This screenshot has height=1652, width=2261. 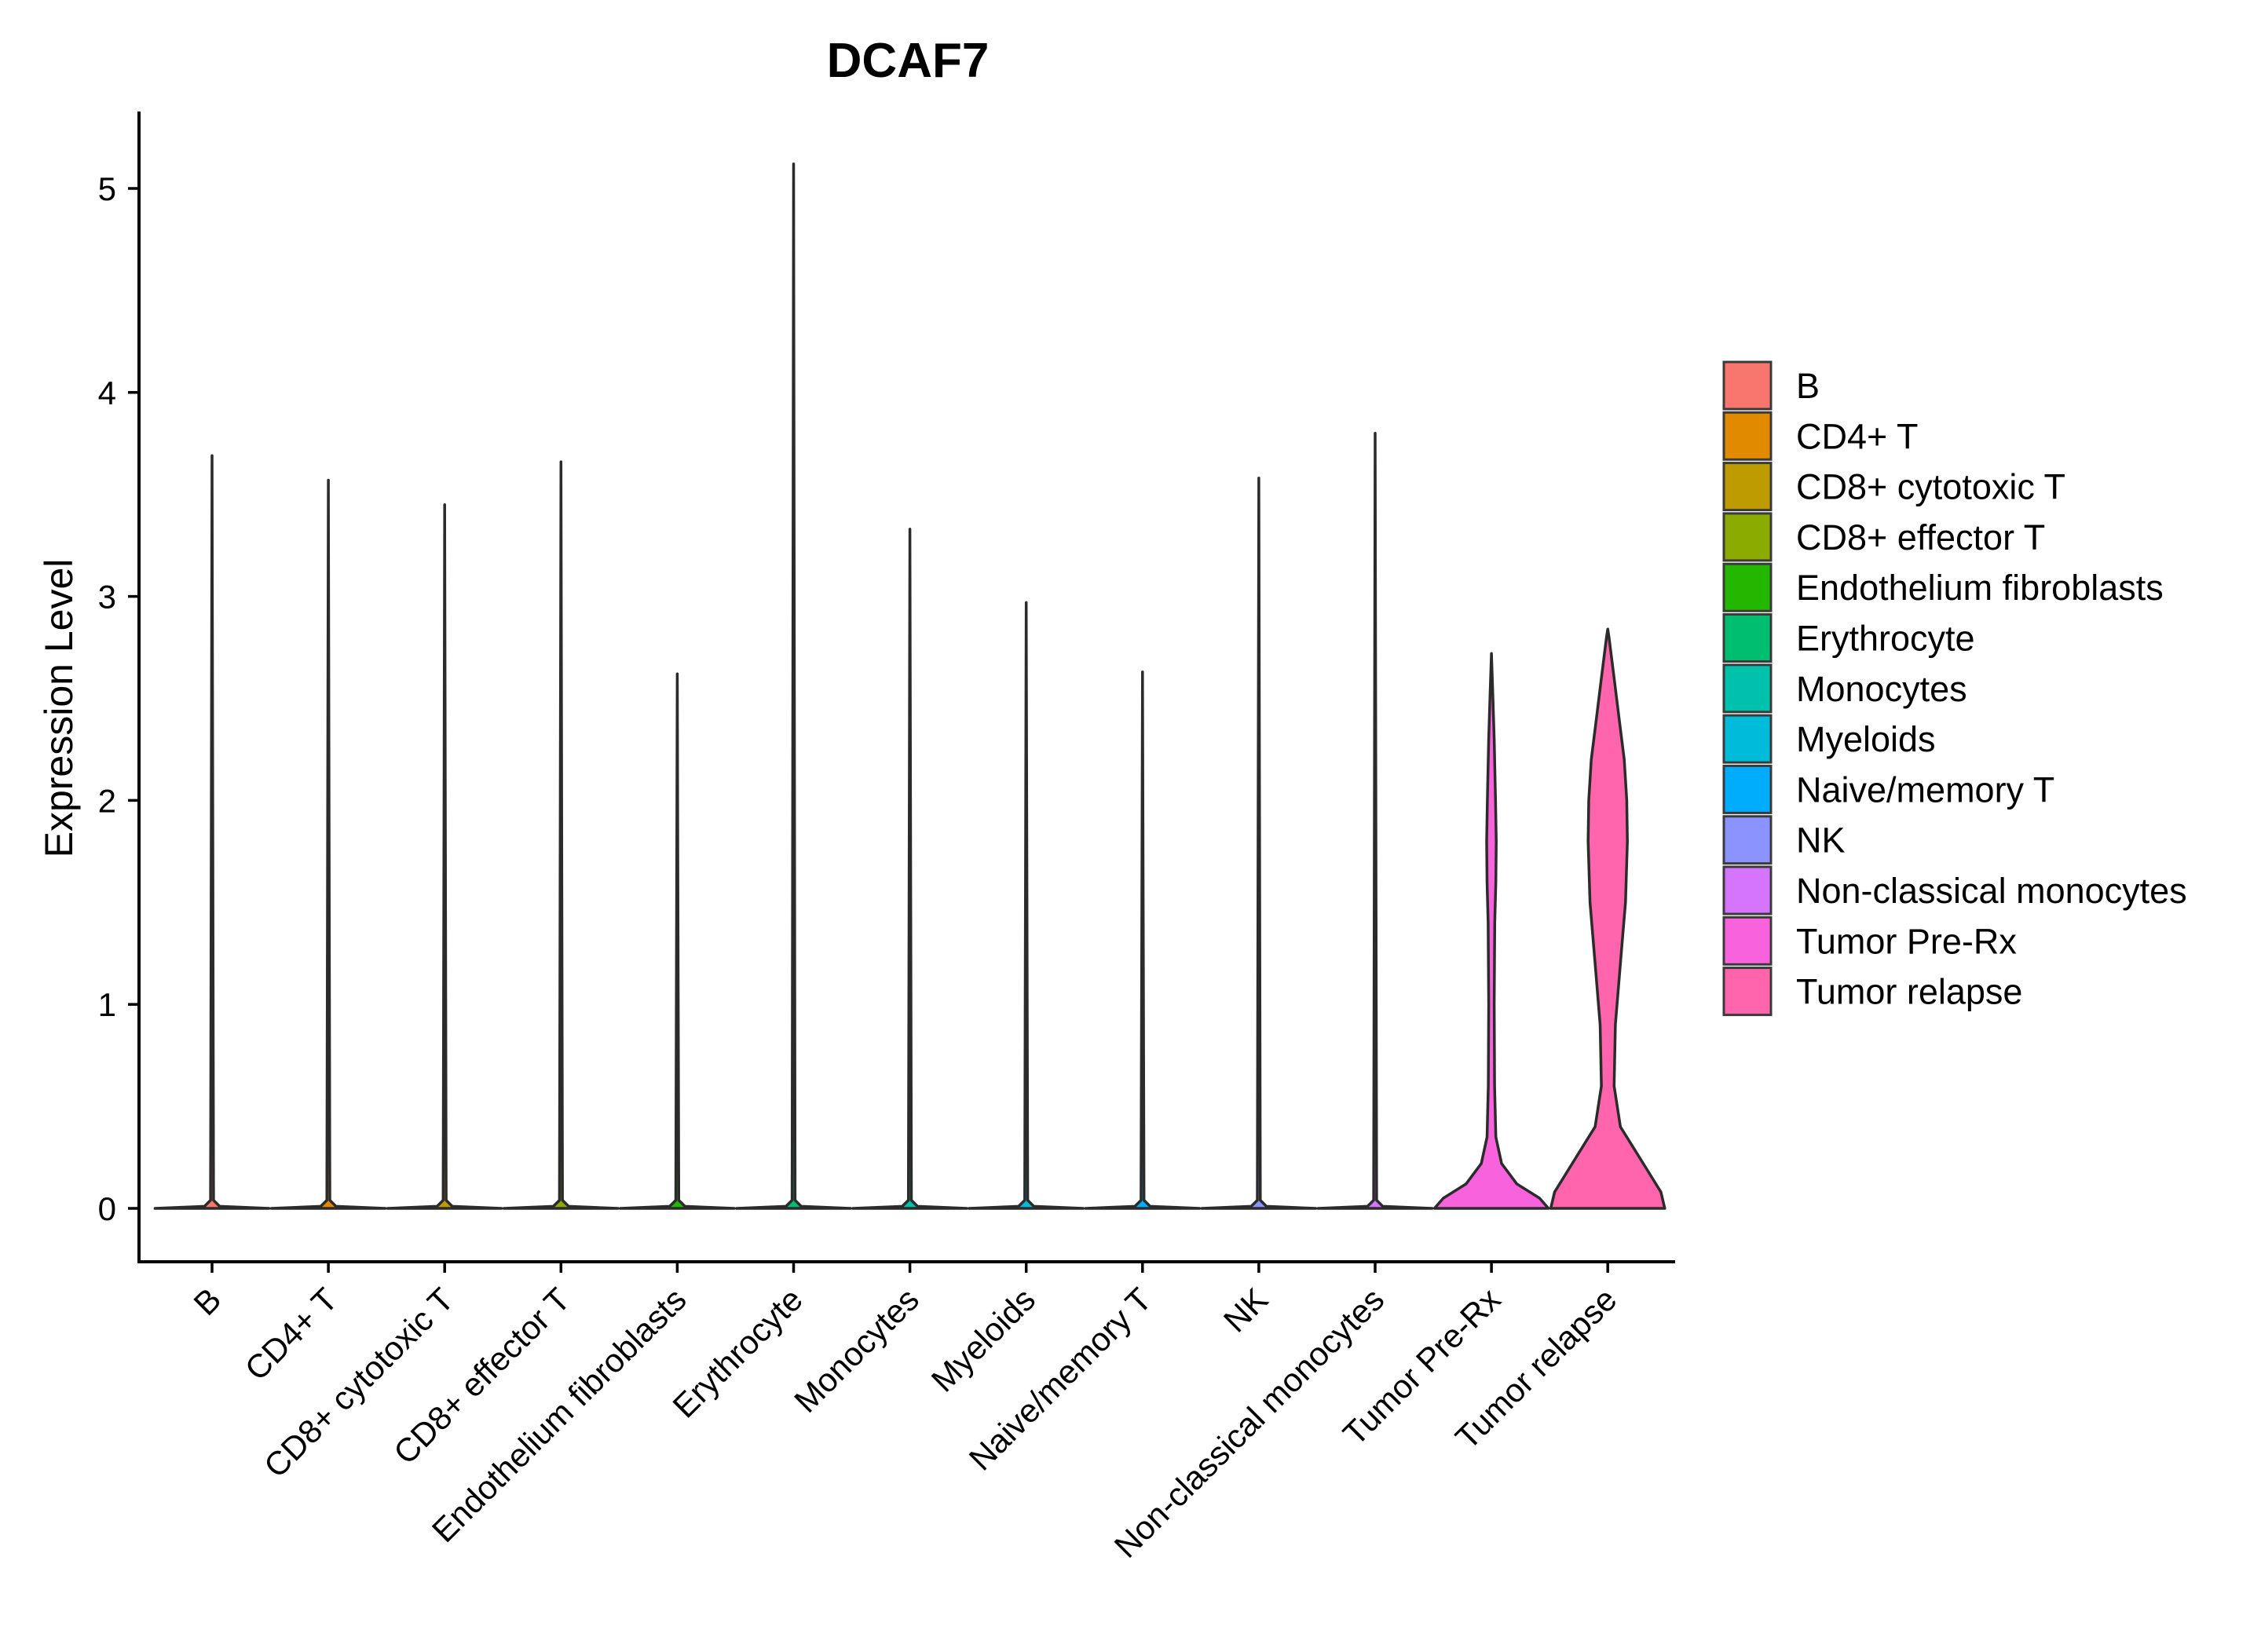 What do you see at coordinates (1920, 537) in the screenshot?
I see `legend-label: CD8+ effector T` at bounding box center [1920, 537].